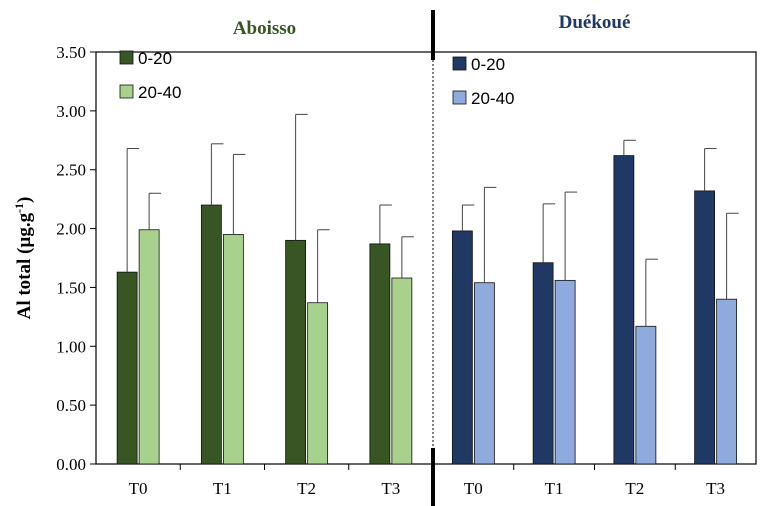 This screenshot has height=506, width=761. What do you see at coordinates (71, 287) in the screenshot?
I see `y-tick-label: 1.50` at bounding box center [71, 287].